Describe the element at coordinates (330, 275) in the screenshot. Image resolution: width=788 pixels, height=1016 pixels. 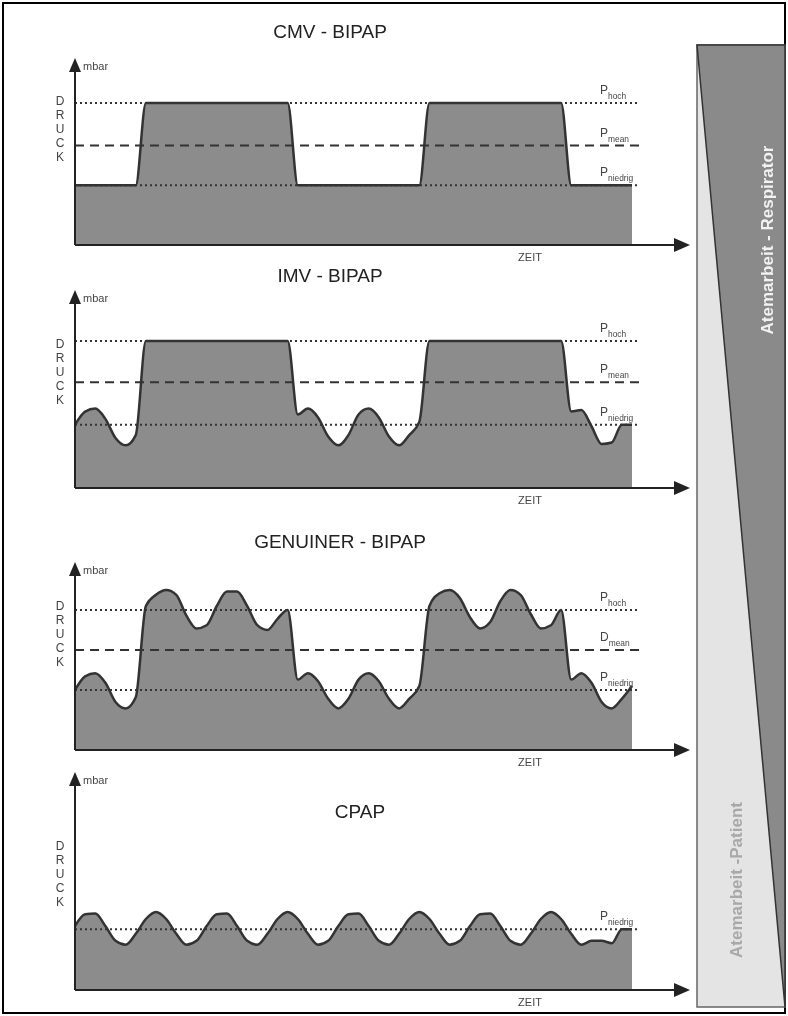
I see `chart-title: IMV - BIPAP` at that location.